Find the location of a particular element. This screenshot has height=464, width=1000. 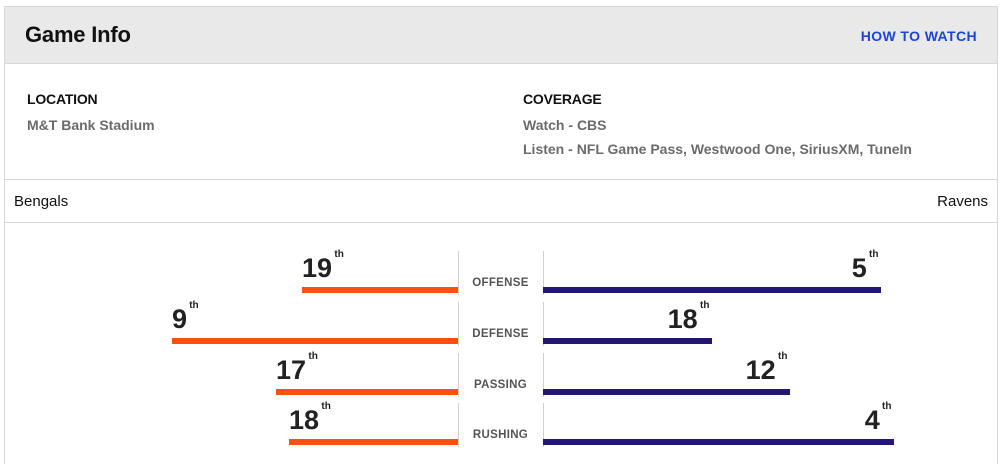

bar-right-offense is located at coordinates (712, 290).